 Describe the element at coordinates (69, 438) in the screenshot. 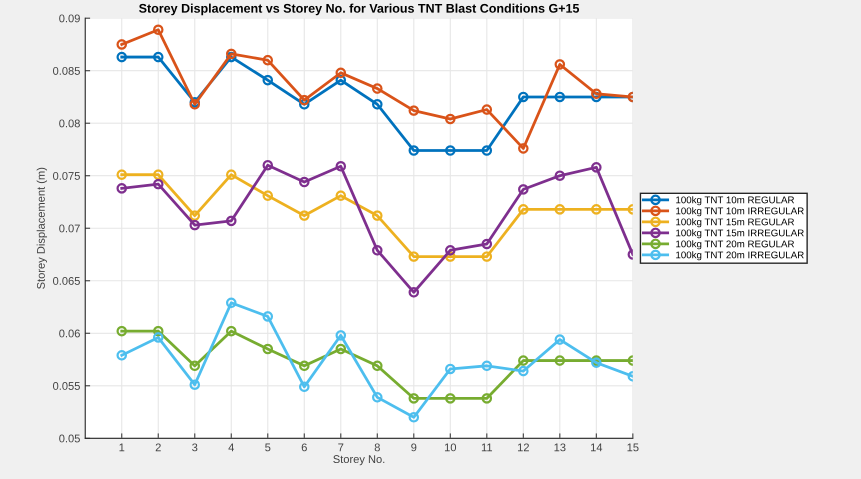

I see `y-tick-label: 0.05` at that location.